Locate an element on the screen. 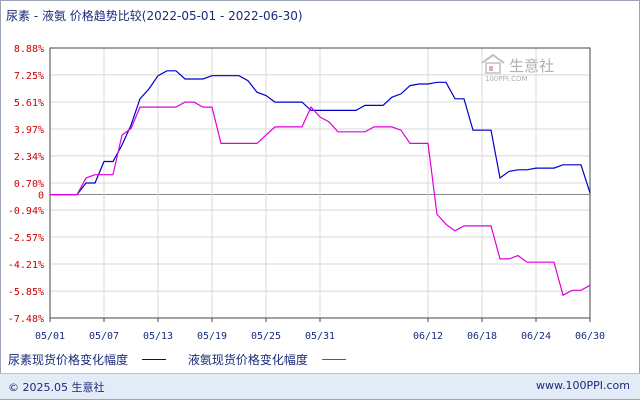 This screenshot has width=640, height=400. y-tick-label: -5.85% is located at coordinates (26, 292).